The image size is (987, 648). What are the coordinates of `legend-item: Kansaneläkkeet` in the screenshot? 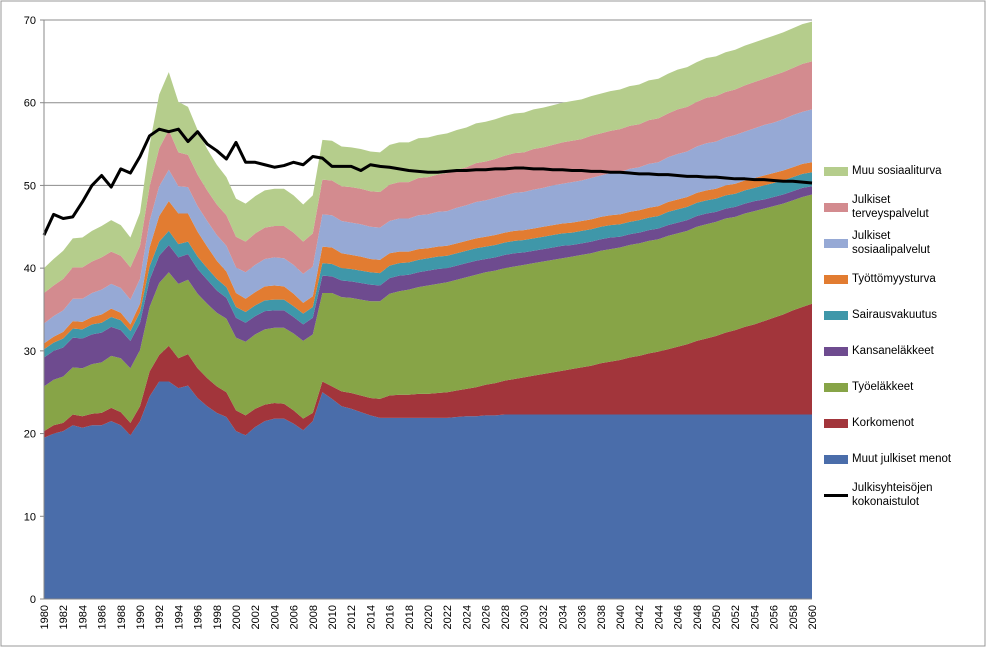 It's located at (899, 351).